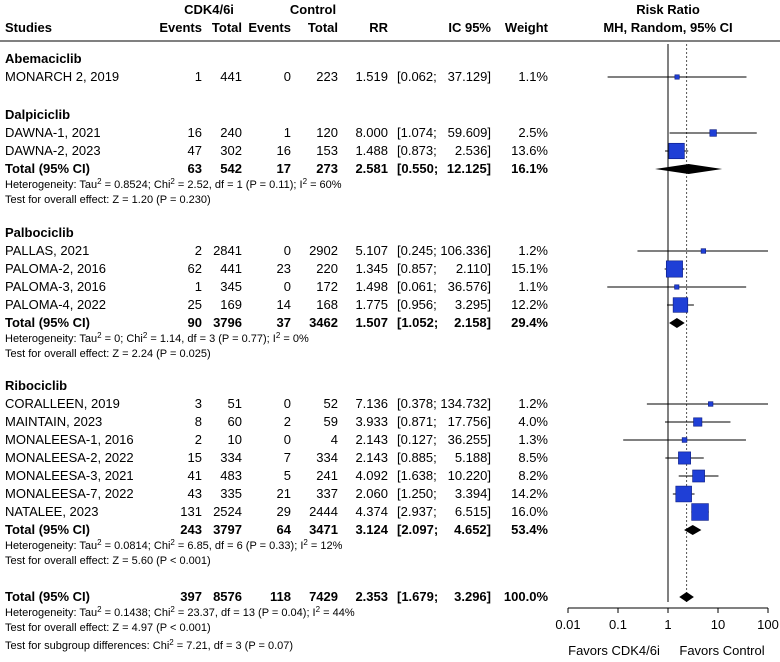 The height and width of the screenshot is (662, 780). I want to click on study-rr: 5.107, so click(371, 250).